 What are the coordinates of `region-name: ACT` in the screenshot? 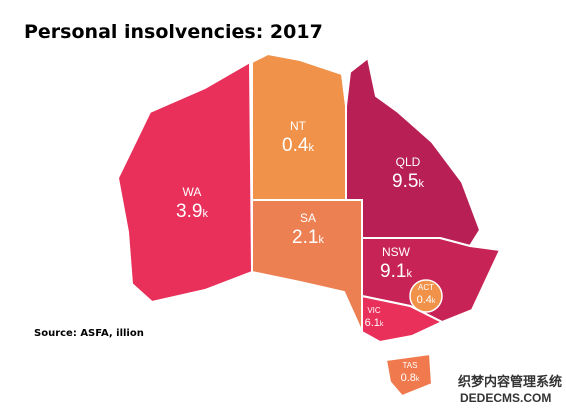 It's located at (426, 287).